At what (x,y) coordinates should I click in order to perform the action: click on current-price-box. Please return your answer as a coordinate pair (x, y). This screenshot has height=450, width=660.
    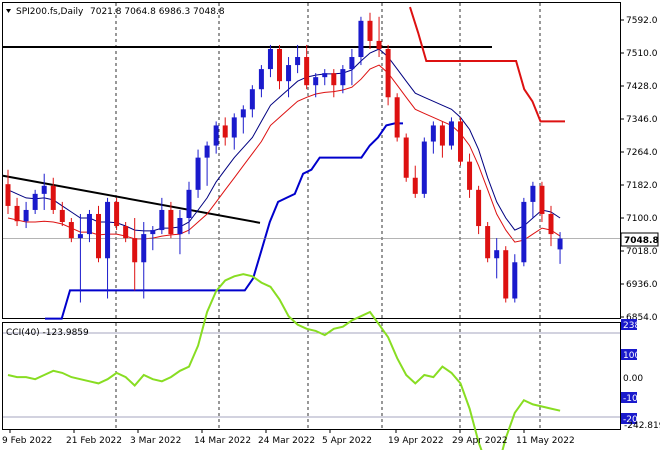
    Looking at the image, I should click on (639, 239).